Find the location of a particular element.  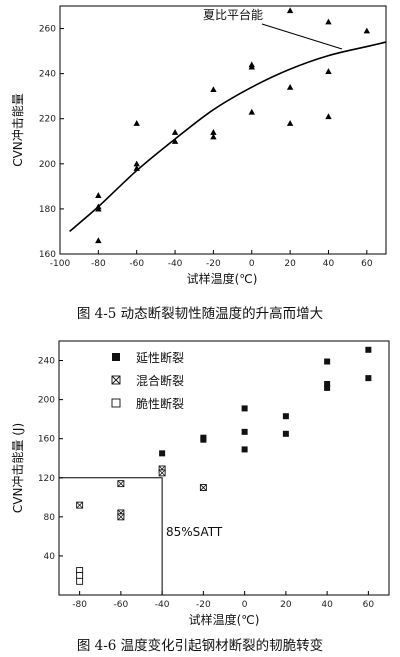

chart-1-x-tick-label: 60 is located at coordinates (367, 264).